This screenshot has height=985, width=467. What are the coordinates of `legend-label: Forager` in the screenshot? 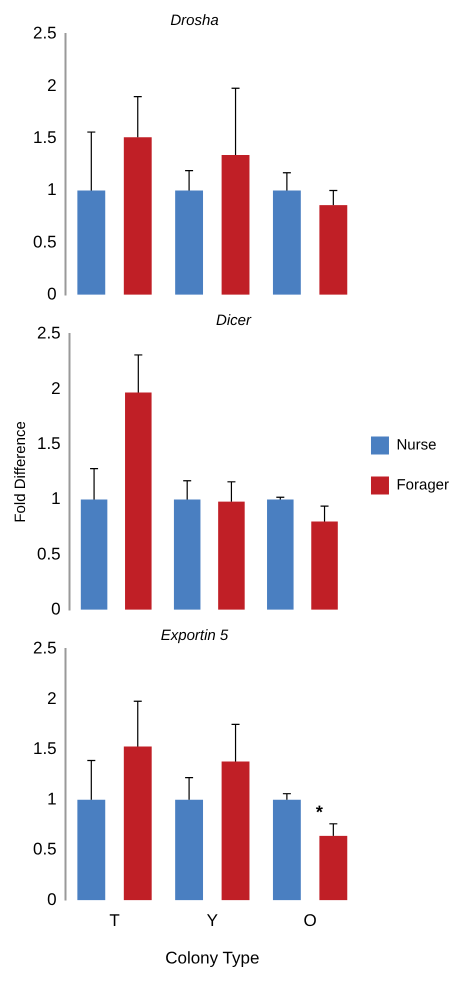 It's located at (423, 485).